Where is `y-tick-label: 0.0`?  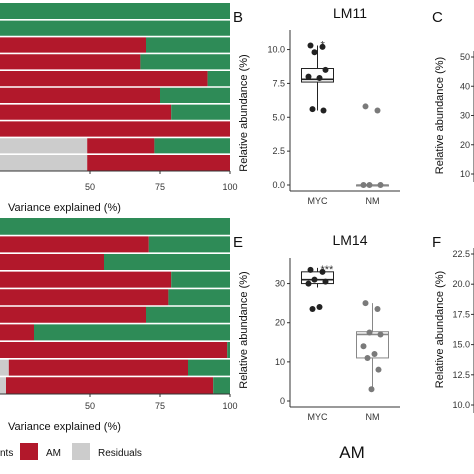 y-tick-label: 0.0 is located at coordinates (278, 185).